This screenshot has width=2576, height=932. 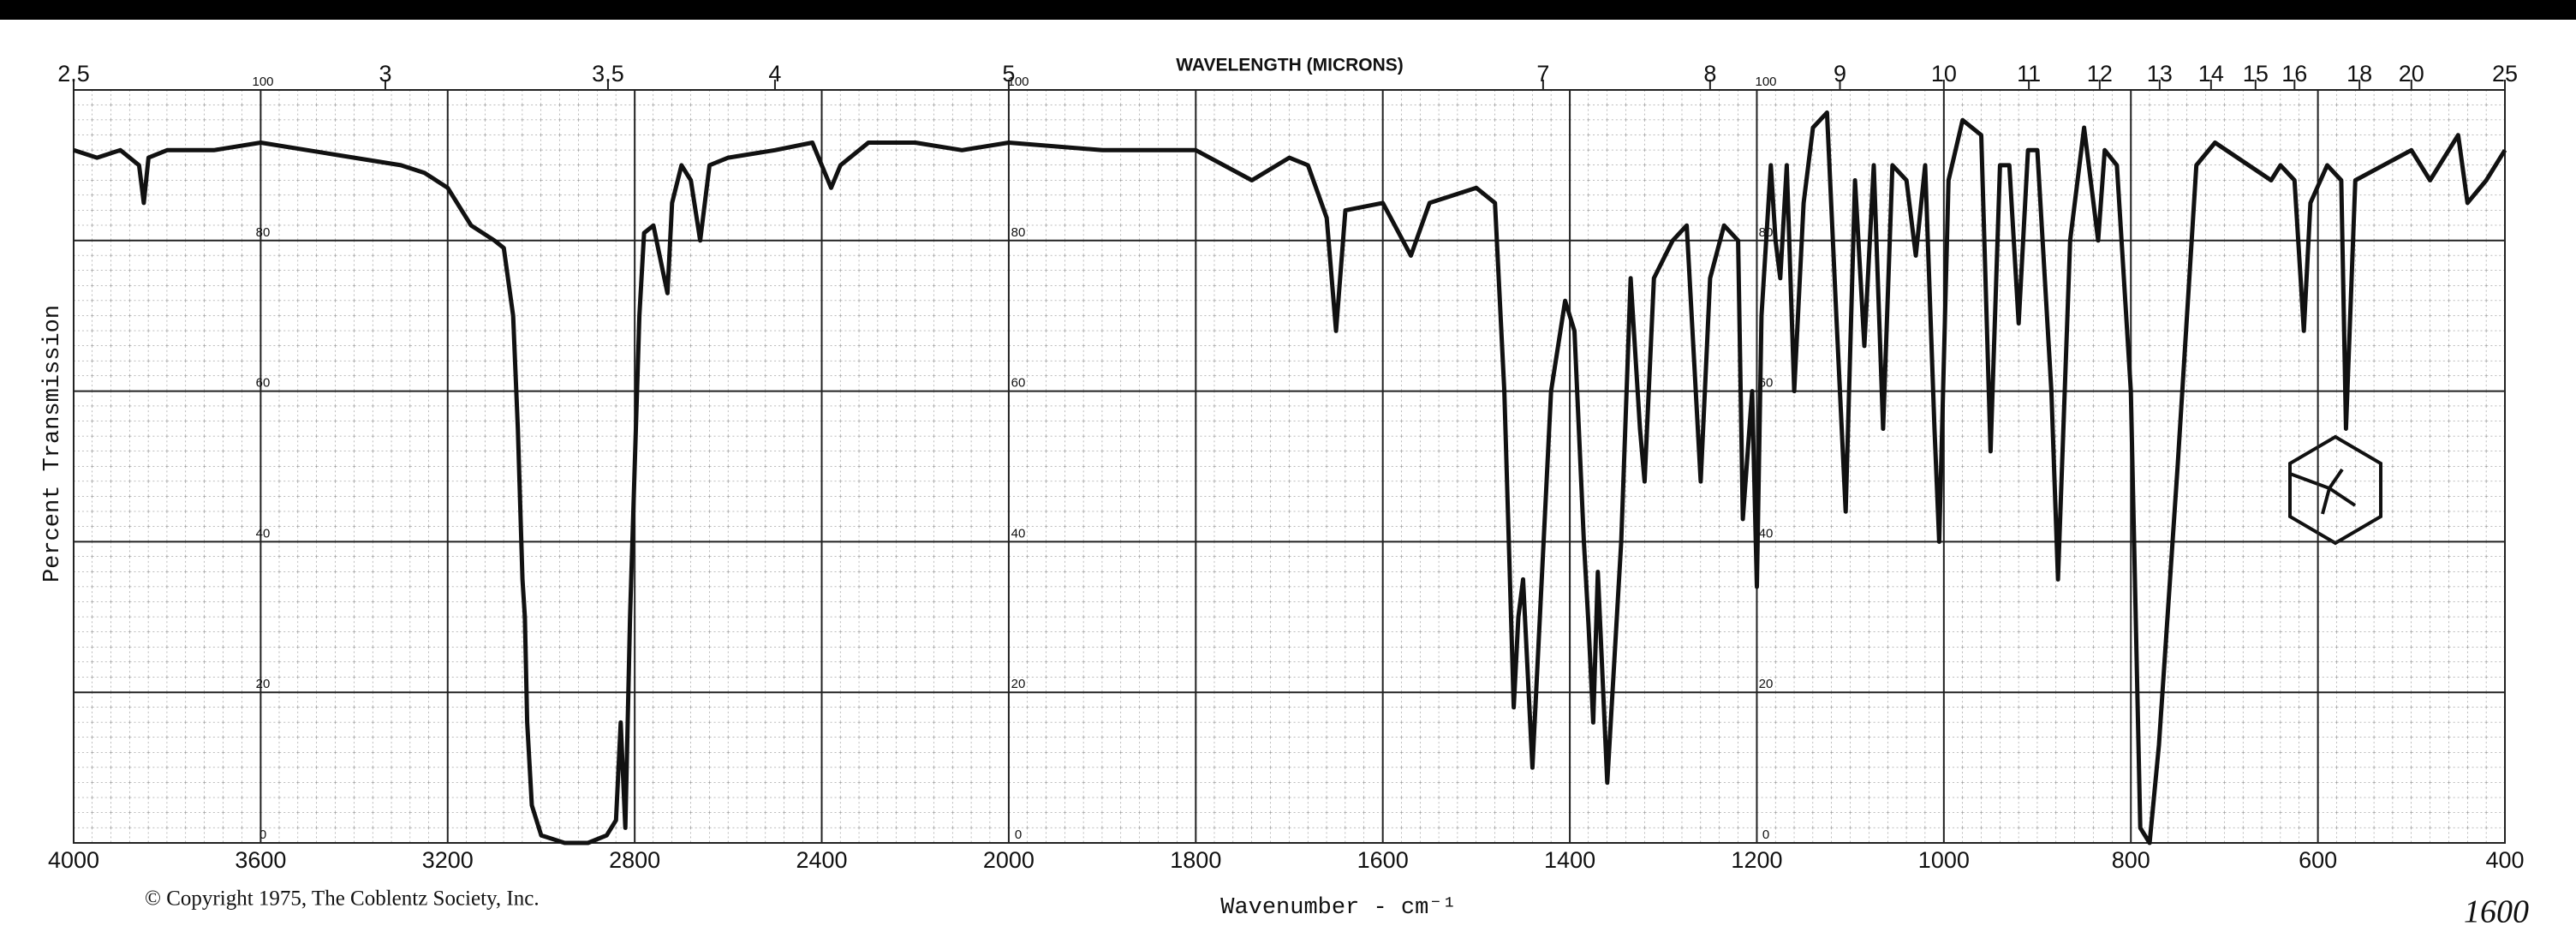 What do you see at coordinates (2211, 74) in the screenshot?
I see `top-tick-label: 14` at bounding box center [2211, 74].